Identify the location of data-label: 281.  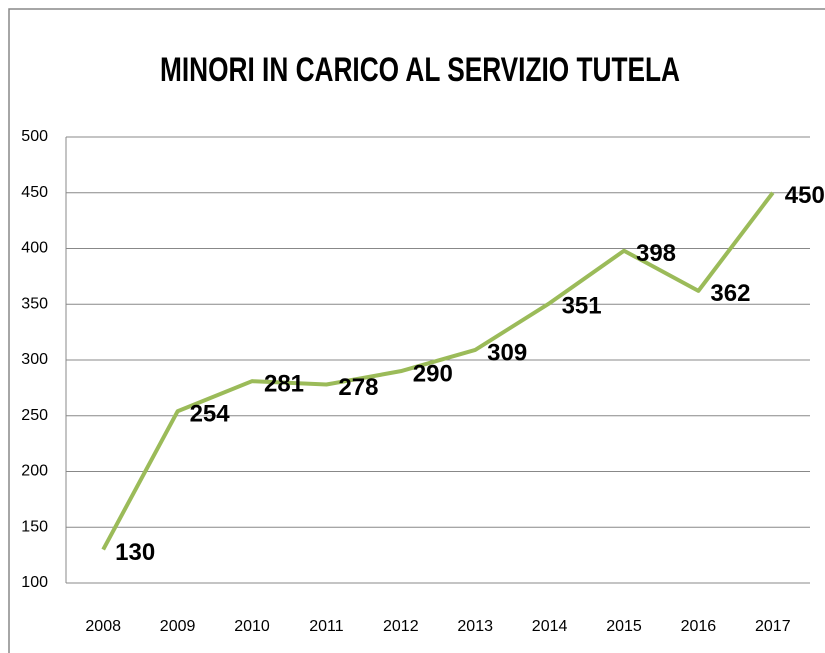
(284, 384).